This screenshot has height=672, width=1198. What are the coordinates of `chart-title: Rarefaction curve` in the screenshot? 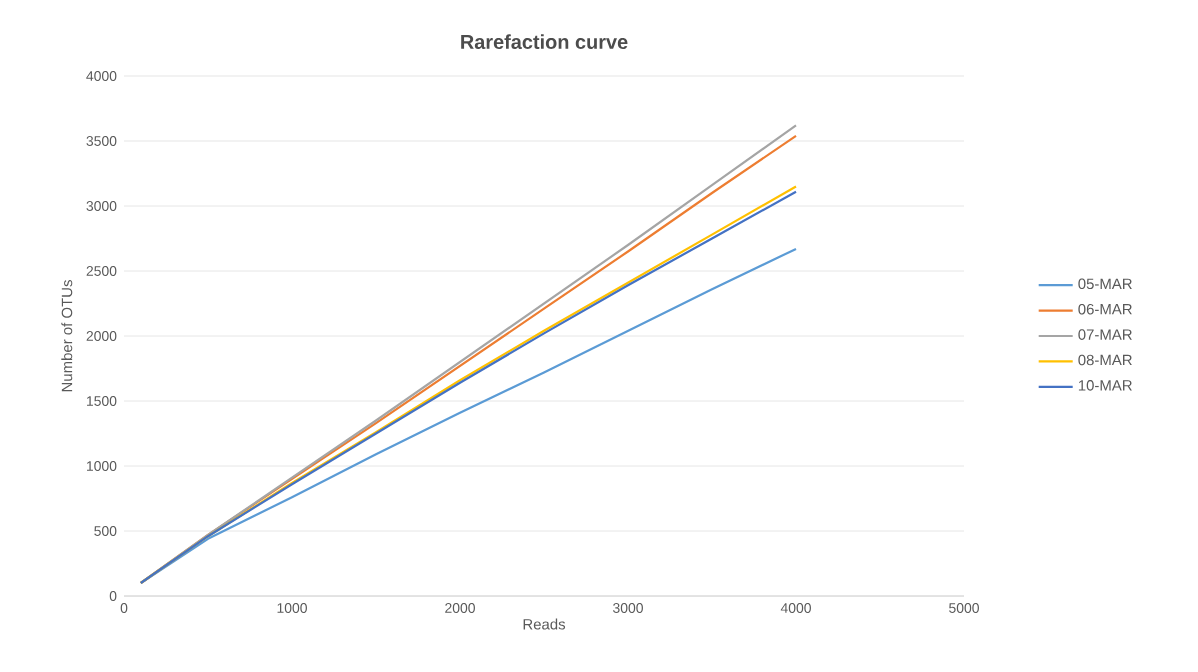 It's located at (544, 41).